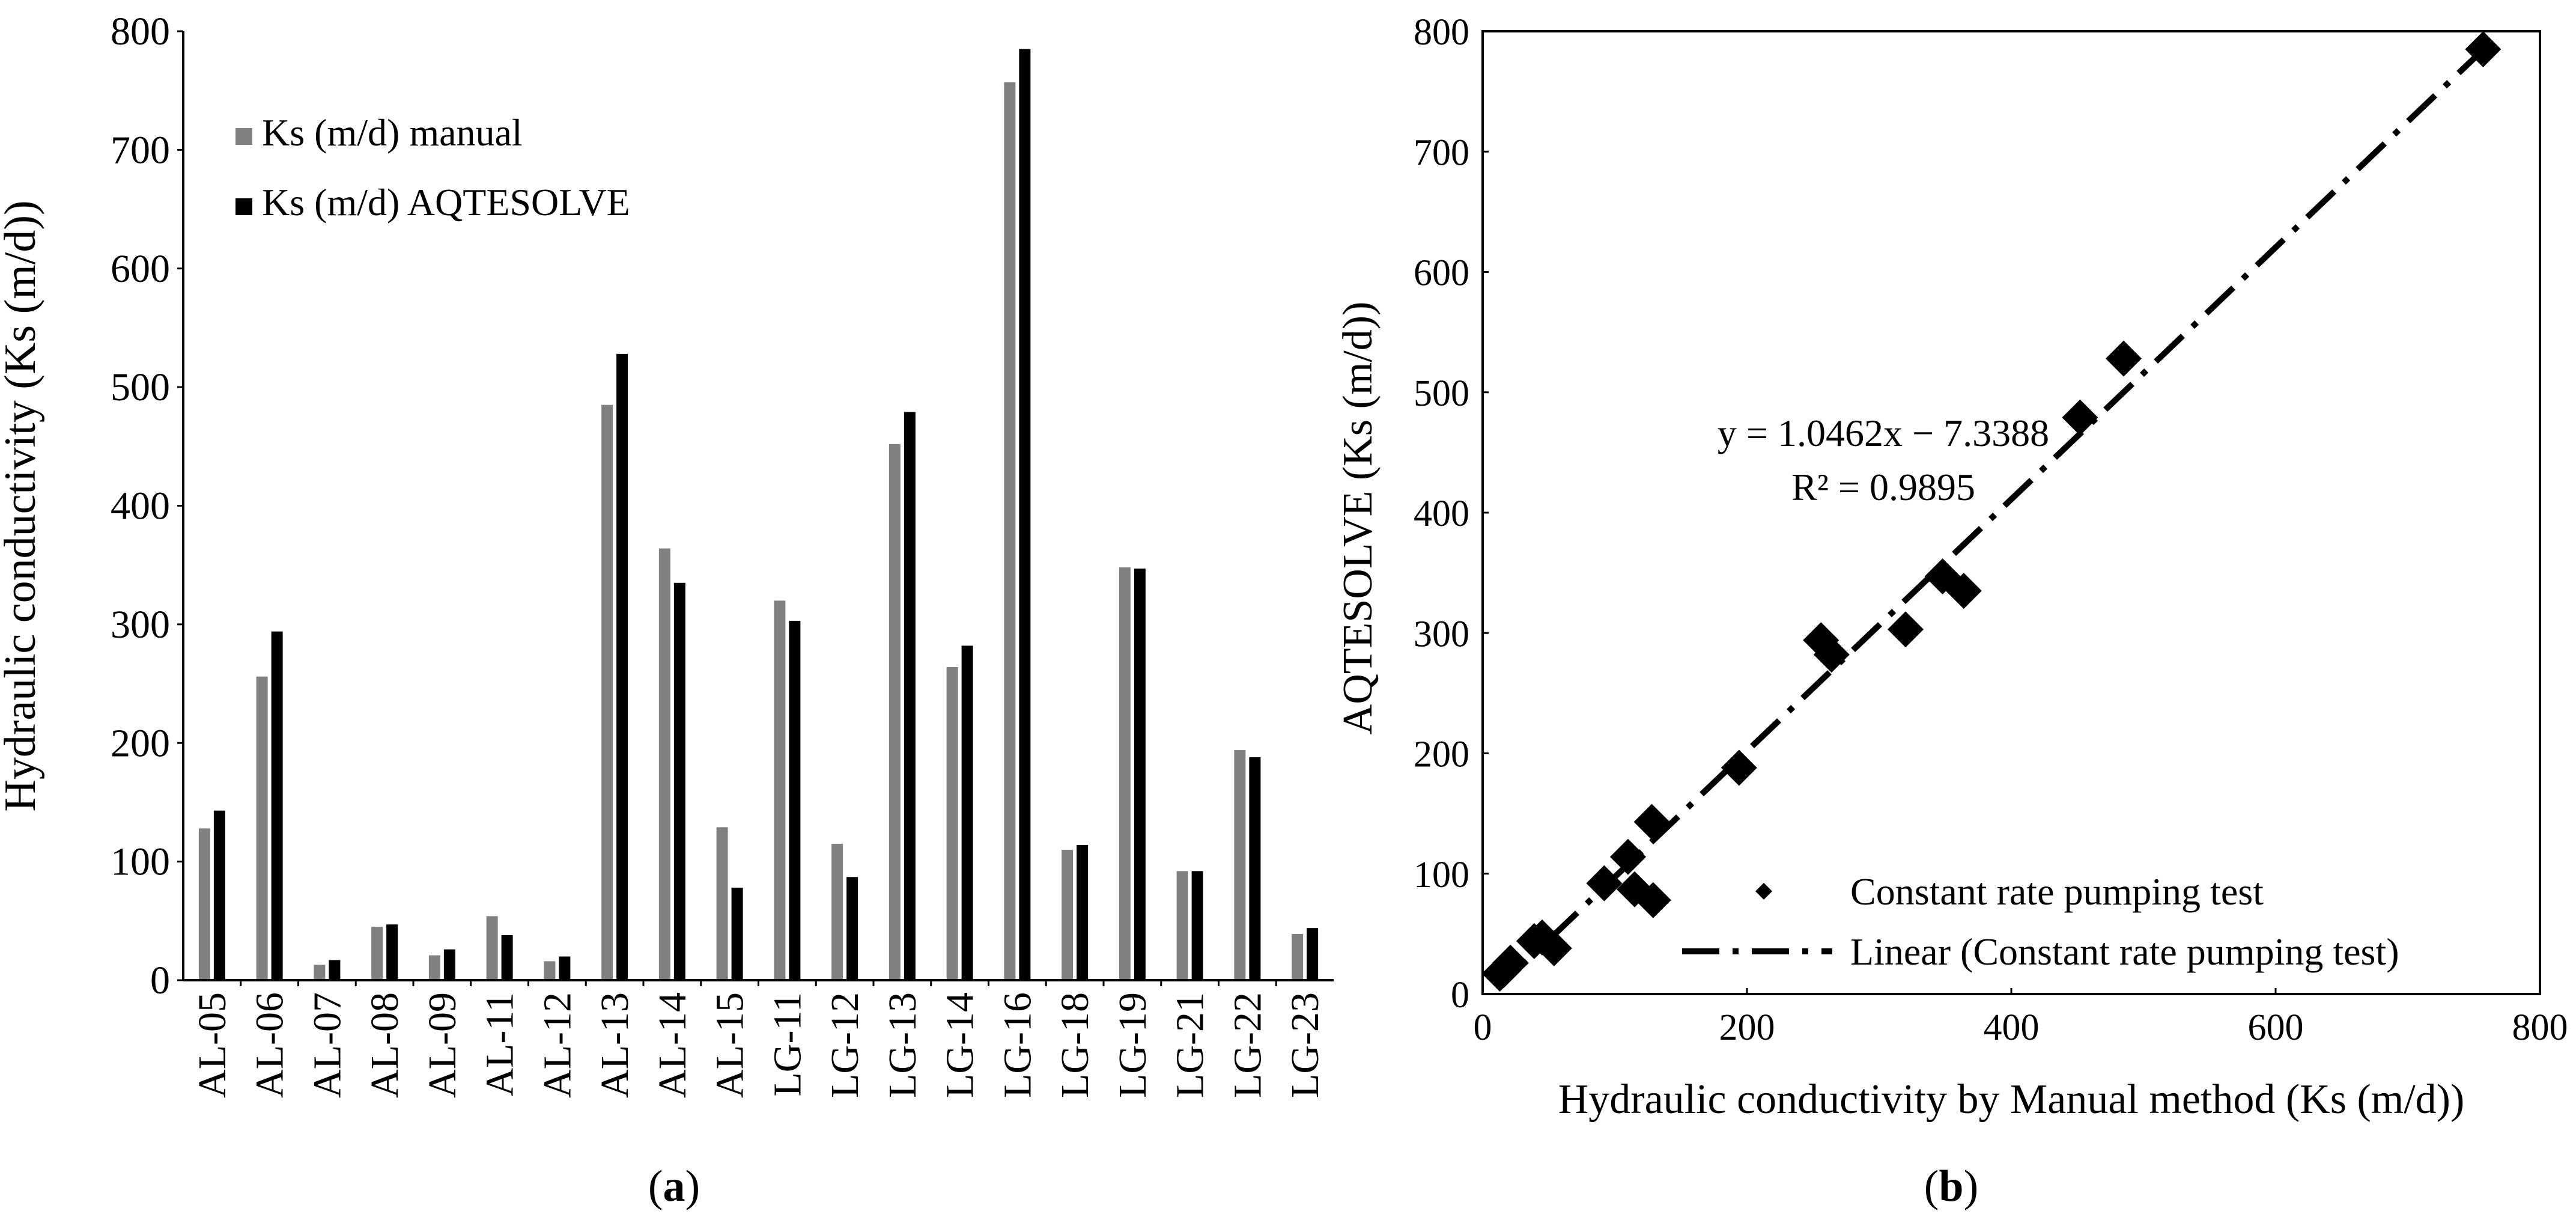 This screenshot has width=2576, height=1220. What do you see at coordinates (243, 206) in the screenshot?
I see `legend-swatch-aqtesolve` at bounding box center [243, 206].